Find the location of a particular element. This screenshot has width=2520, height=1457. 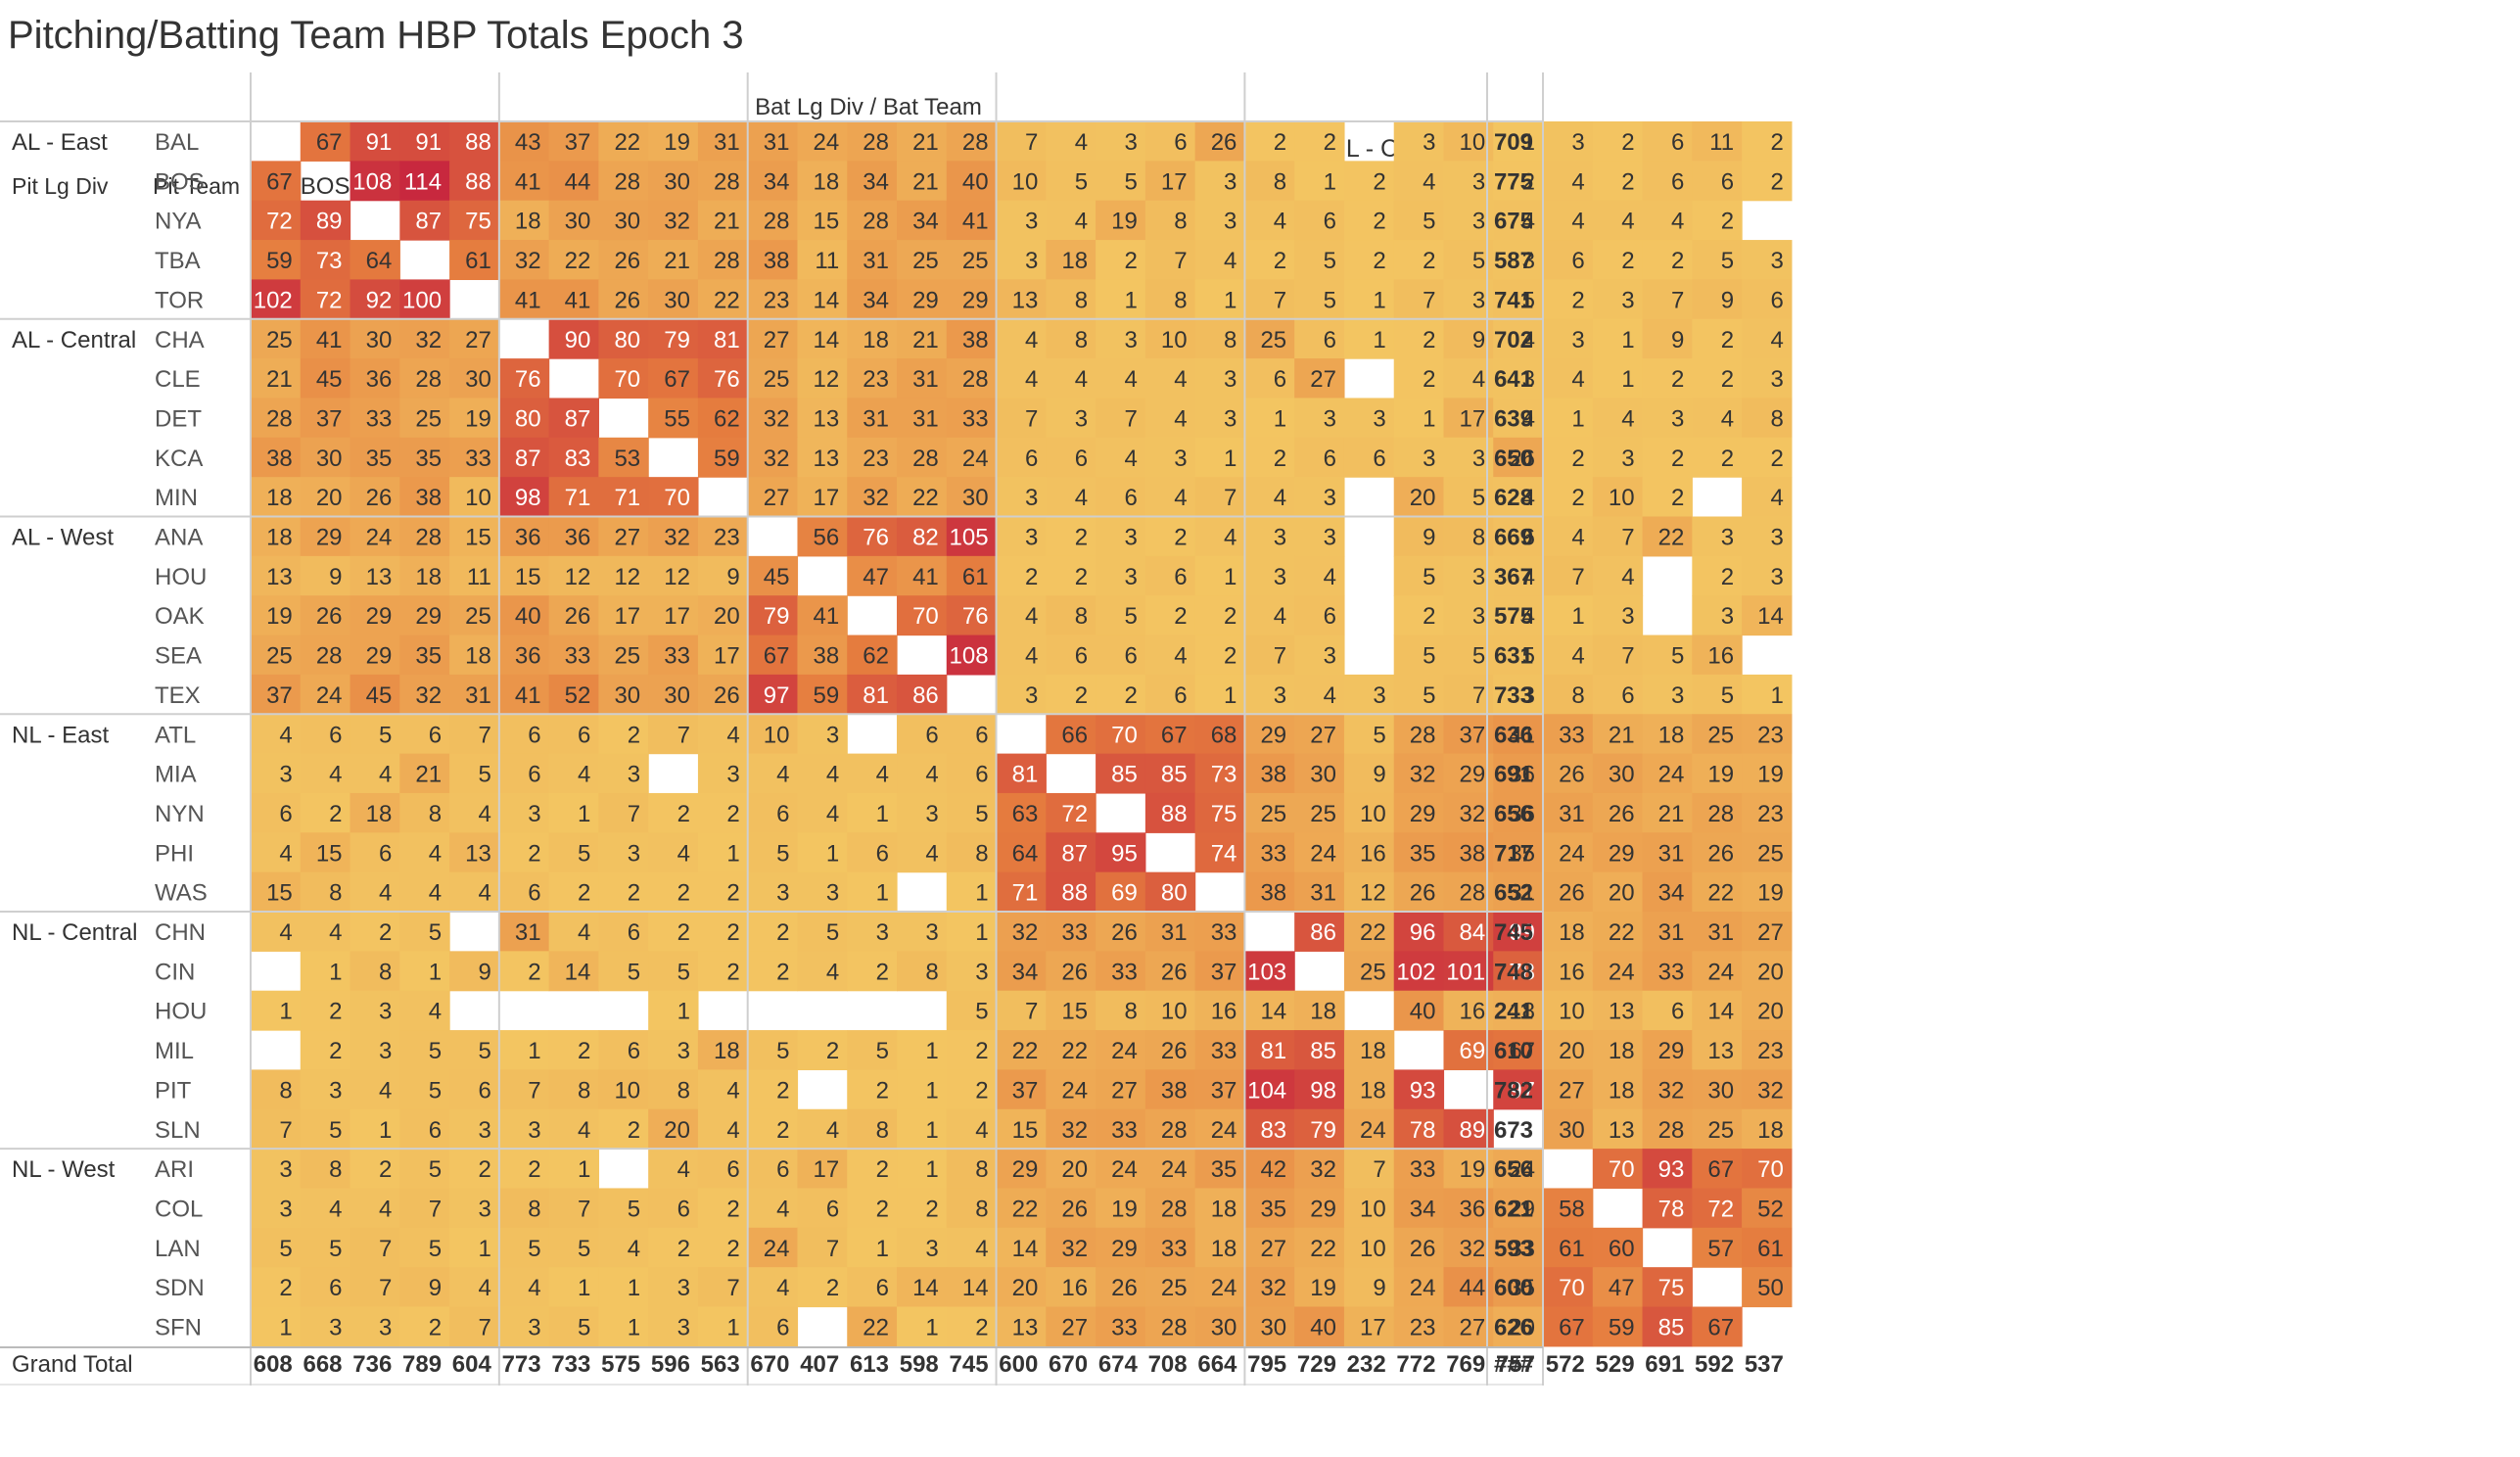

row-total-label: 241 is located at coordinates (1513, 1012).